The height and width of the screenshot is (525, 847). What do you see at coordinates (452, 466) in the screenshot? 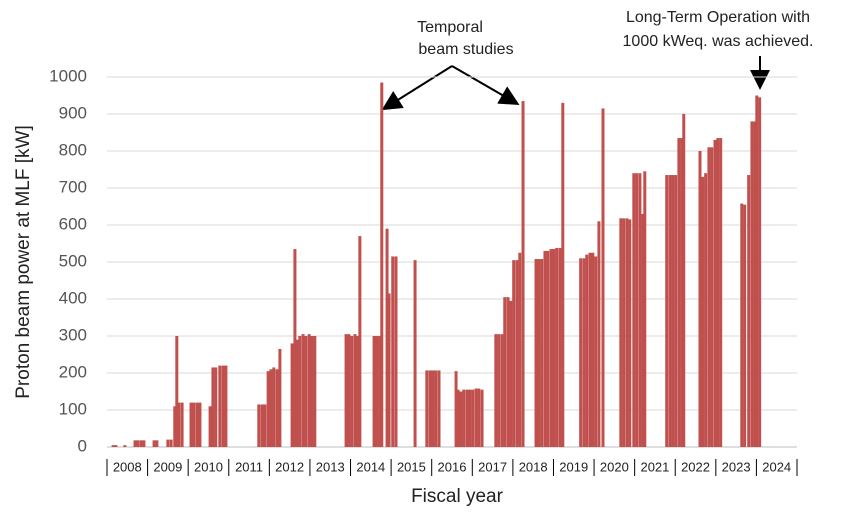
I see `x-tick-label: 2016` at bounding box center [452, 466].